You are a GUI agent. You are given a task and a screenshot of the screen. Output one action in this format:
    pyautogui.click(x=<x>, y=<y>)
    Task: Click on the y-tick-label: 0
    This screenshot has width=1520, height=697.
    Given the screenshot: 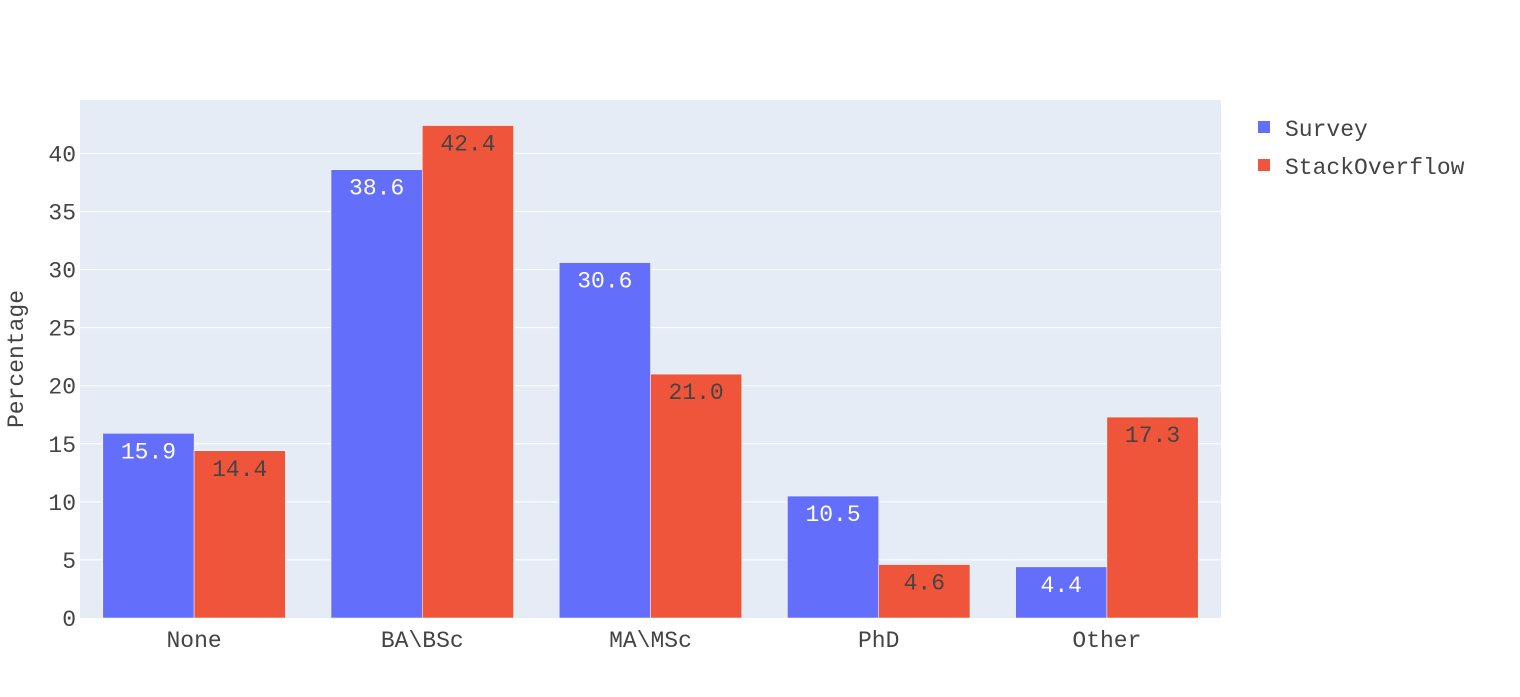 What is the action you would take?
    pyautogui.click(x=69, y=620)
    